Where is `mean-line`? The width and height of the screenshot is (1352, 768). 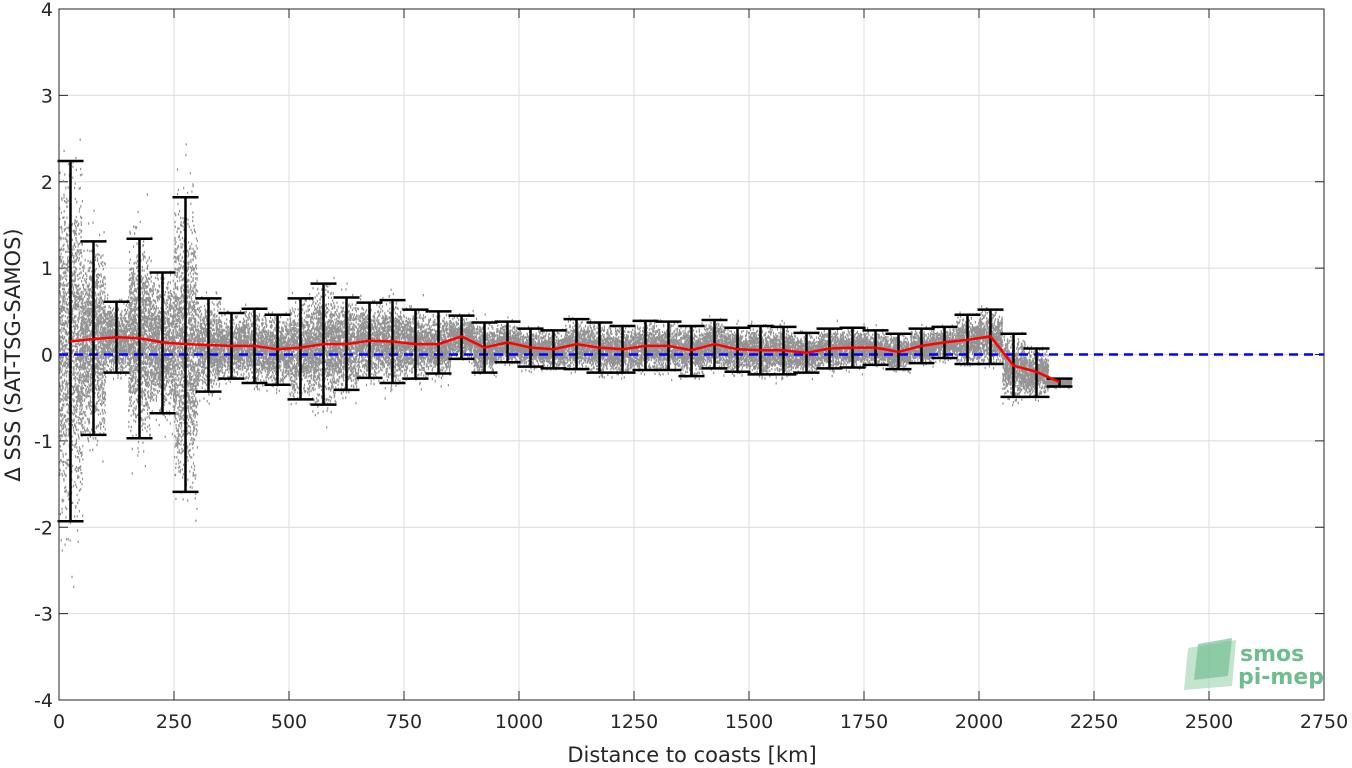
mean-line is located at coordinates (565, 359).